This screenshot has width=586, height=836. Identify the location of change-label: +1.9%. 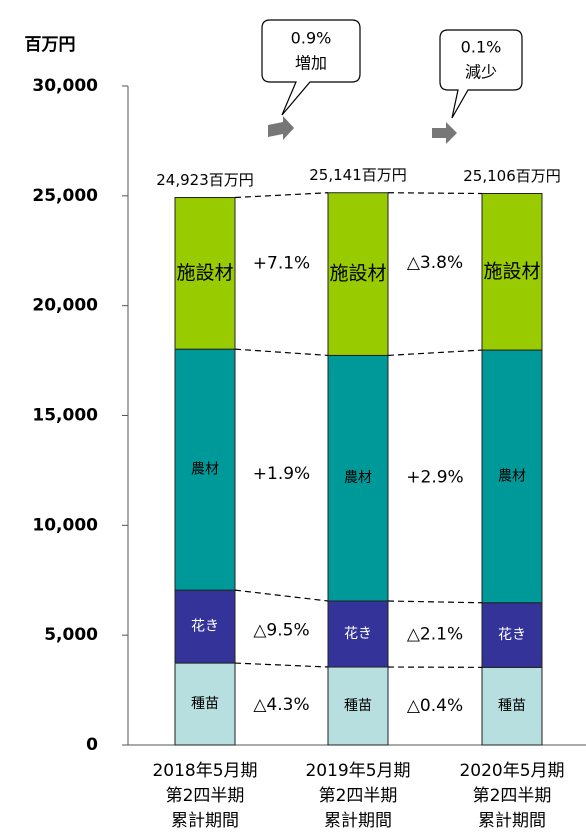
(281, 474).